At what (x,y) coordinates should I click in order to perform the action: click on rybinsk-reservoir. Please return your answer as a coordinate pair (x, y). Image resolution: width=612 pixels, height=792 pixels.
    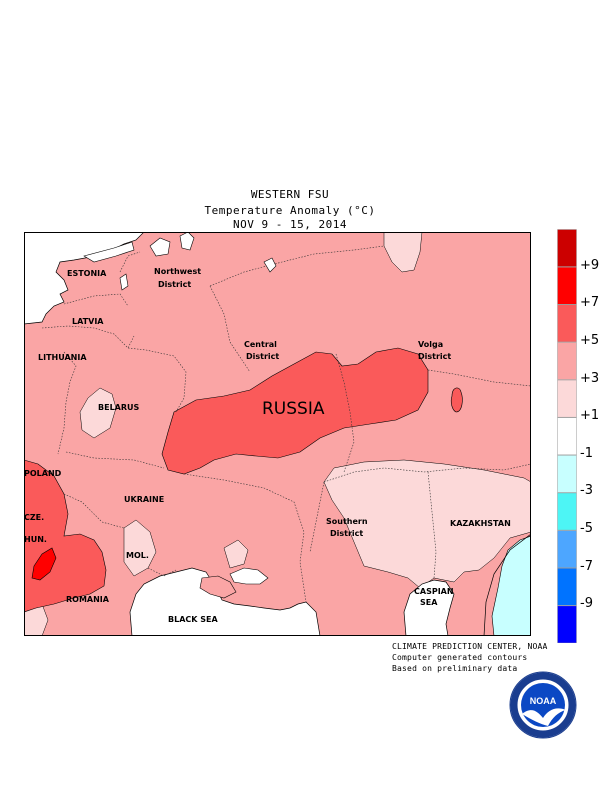
    Looking at the image, I should click on (270, 265).